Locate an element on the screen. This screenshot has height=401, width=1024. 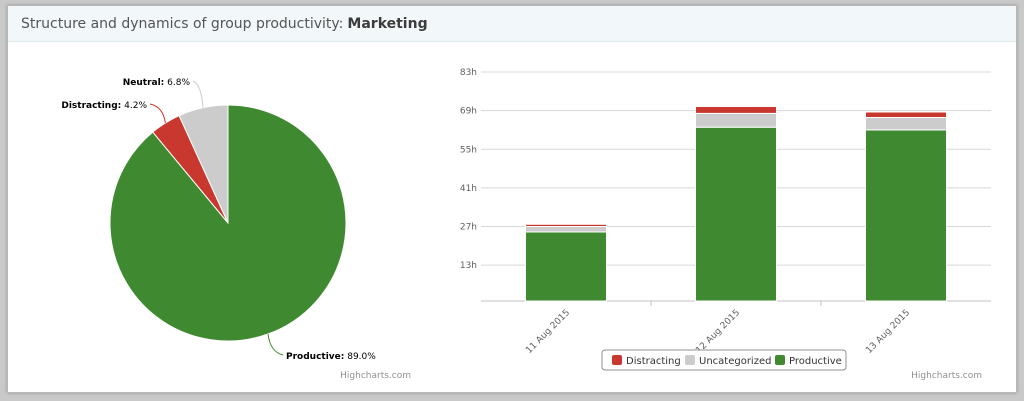
bar-uncategorized-13-aug-2015 is located at coordinates (906, 124).